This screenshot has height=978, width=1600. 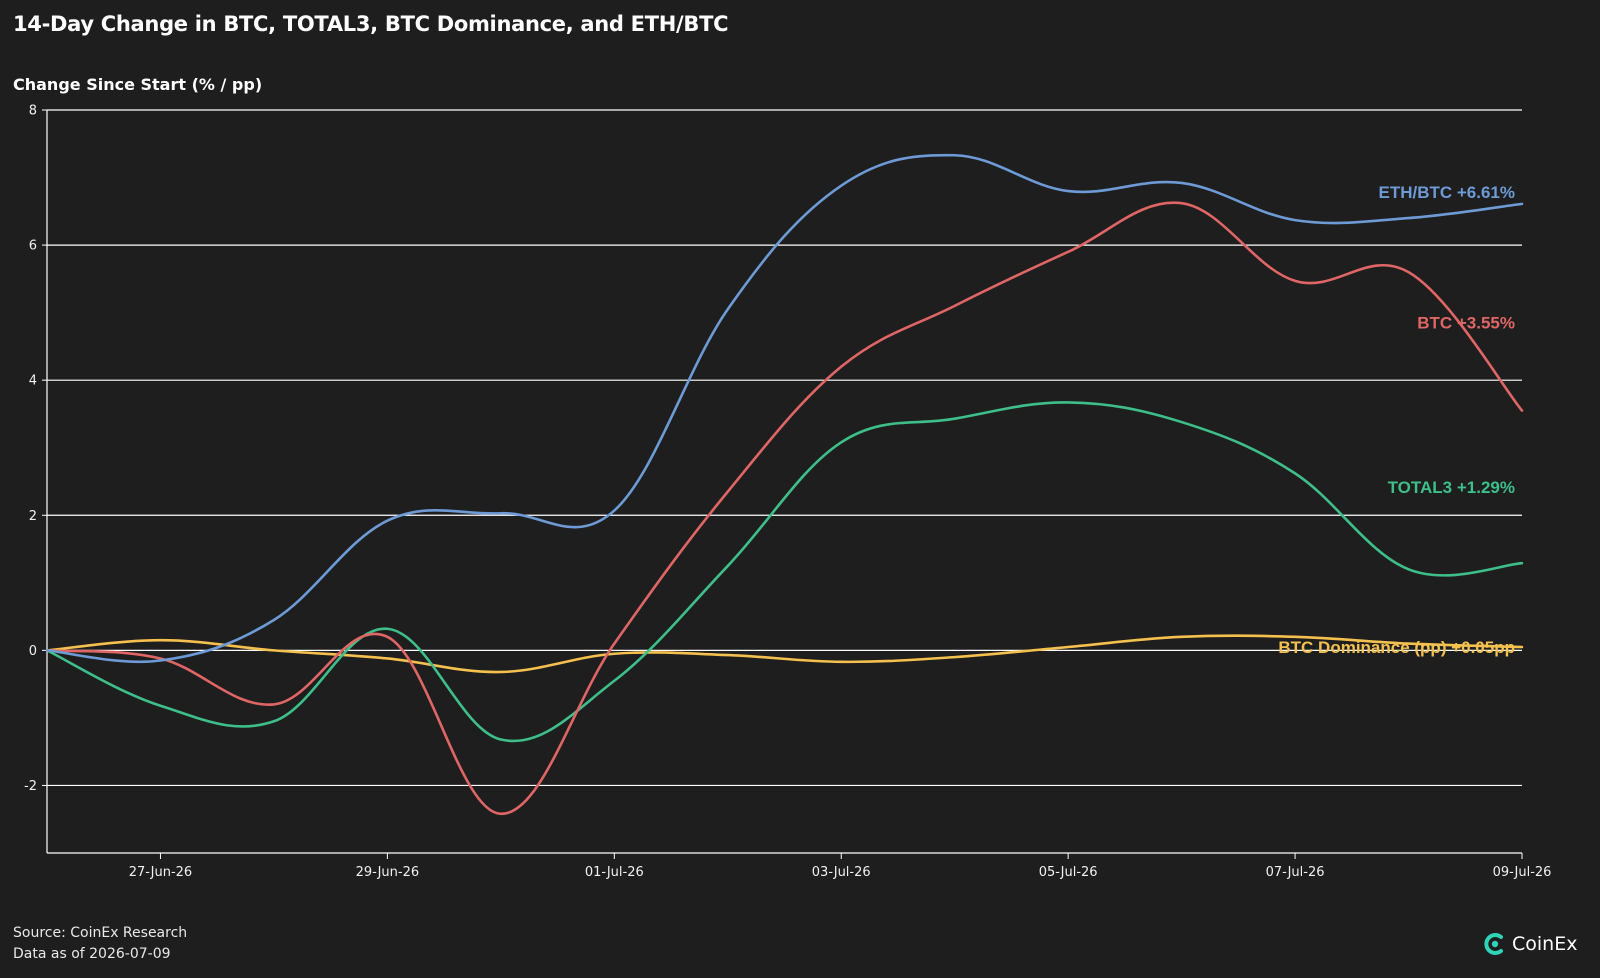 I want to click on series-end-label-btc: BTC +3.55%, so click(x=1466, y=323).